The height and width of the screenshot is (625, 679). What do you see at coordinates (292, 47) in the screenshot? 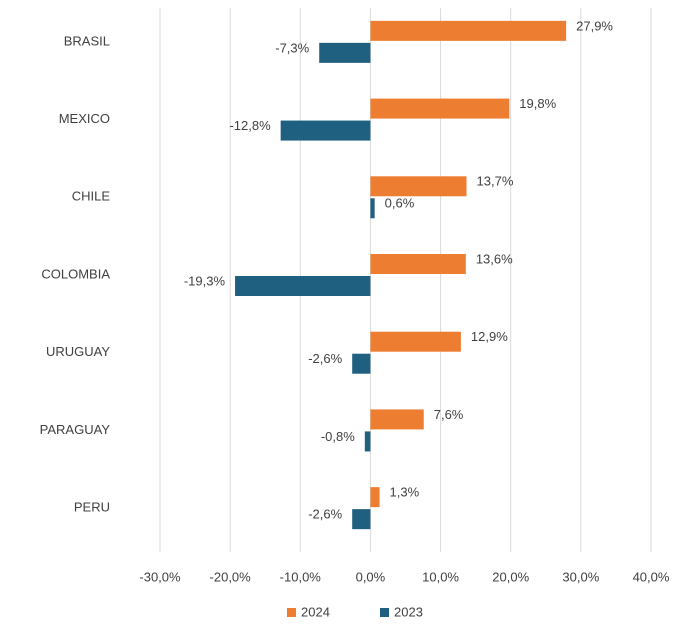
I see `value-label: -7,3%` at bounding box center [292, 47].